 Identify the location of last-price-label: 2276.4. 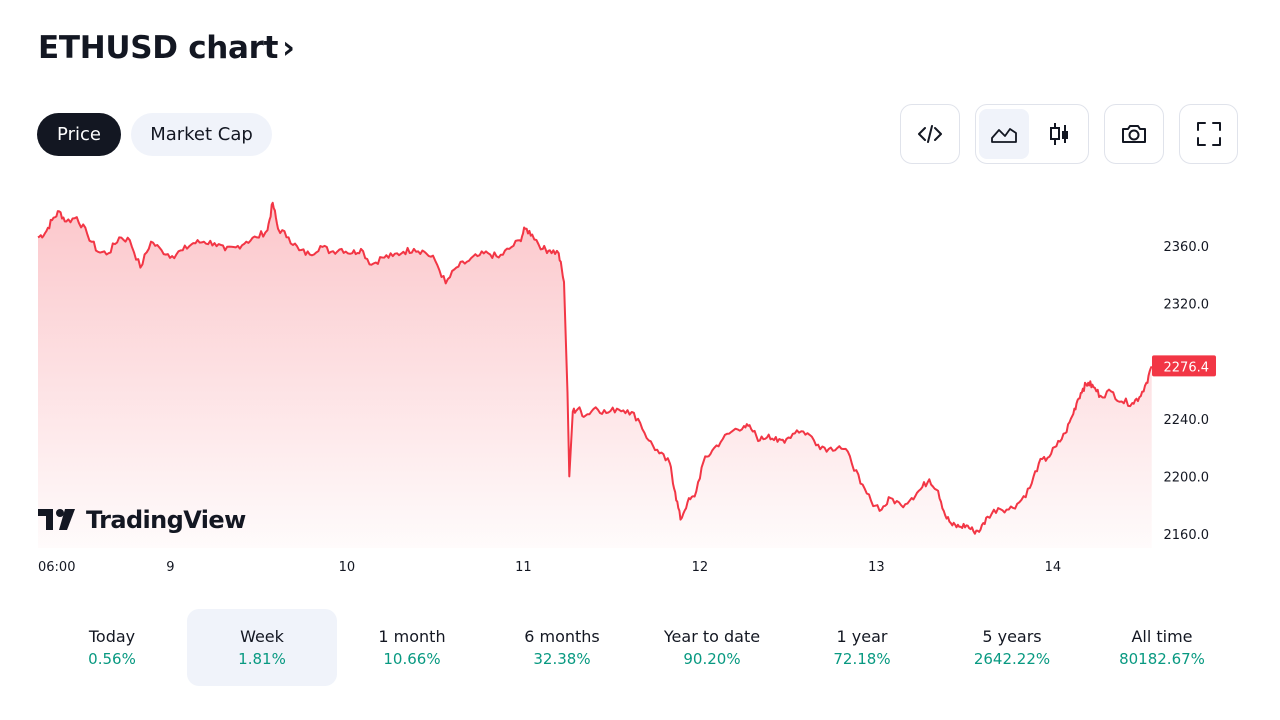
(1184, 366).